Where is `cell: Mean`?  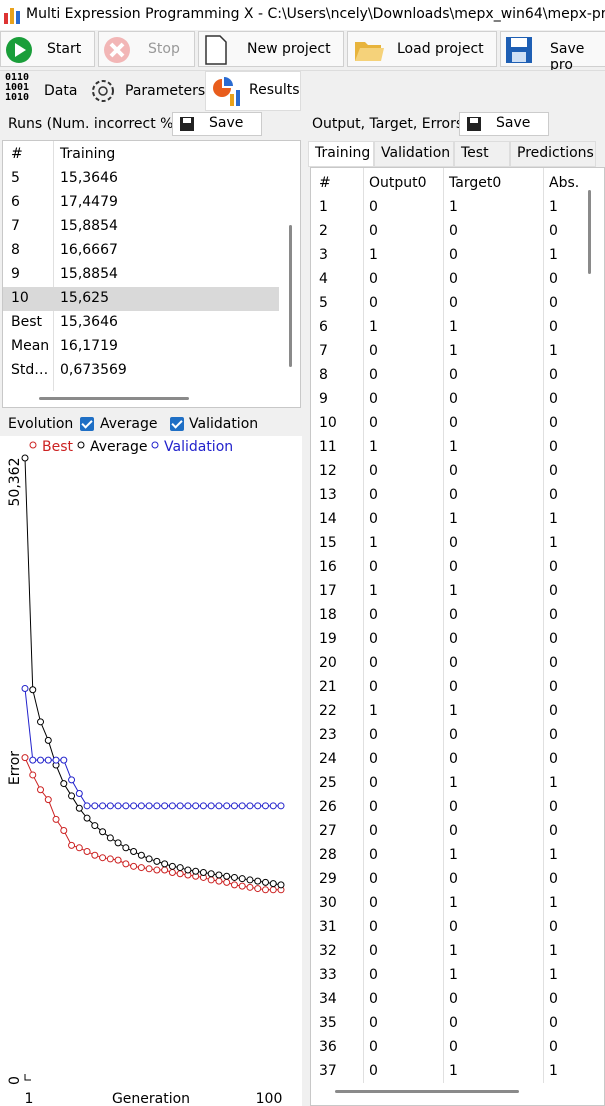 cell: Mean is located at coordinates (30, 346).